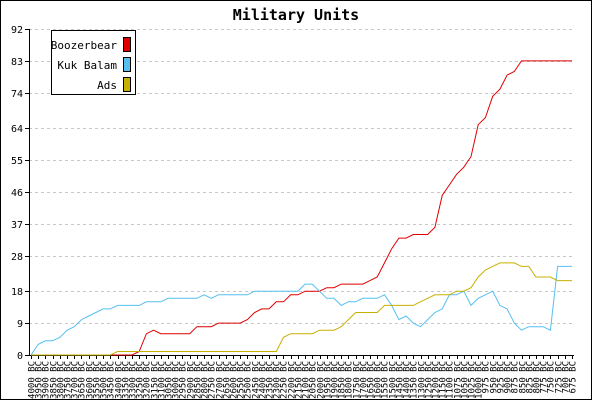 The width and height of the screenshot is (592, 400). I want to click on x-tick-label: 1700 BC, so click(365, 380).